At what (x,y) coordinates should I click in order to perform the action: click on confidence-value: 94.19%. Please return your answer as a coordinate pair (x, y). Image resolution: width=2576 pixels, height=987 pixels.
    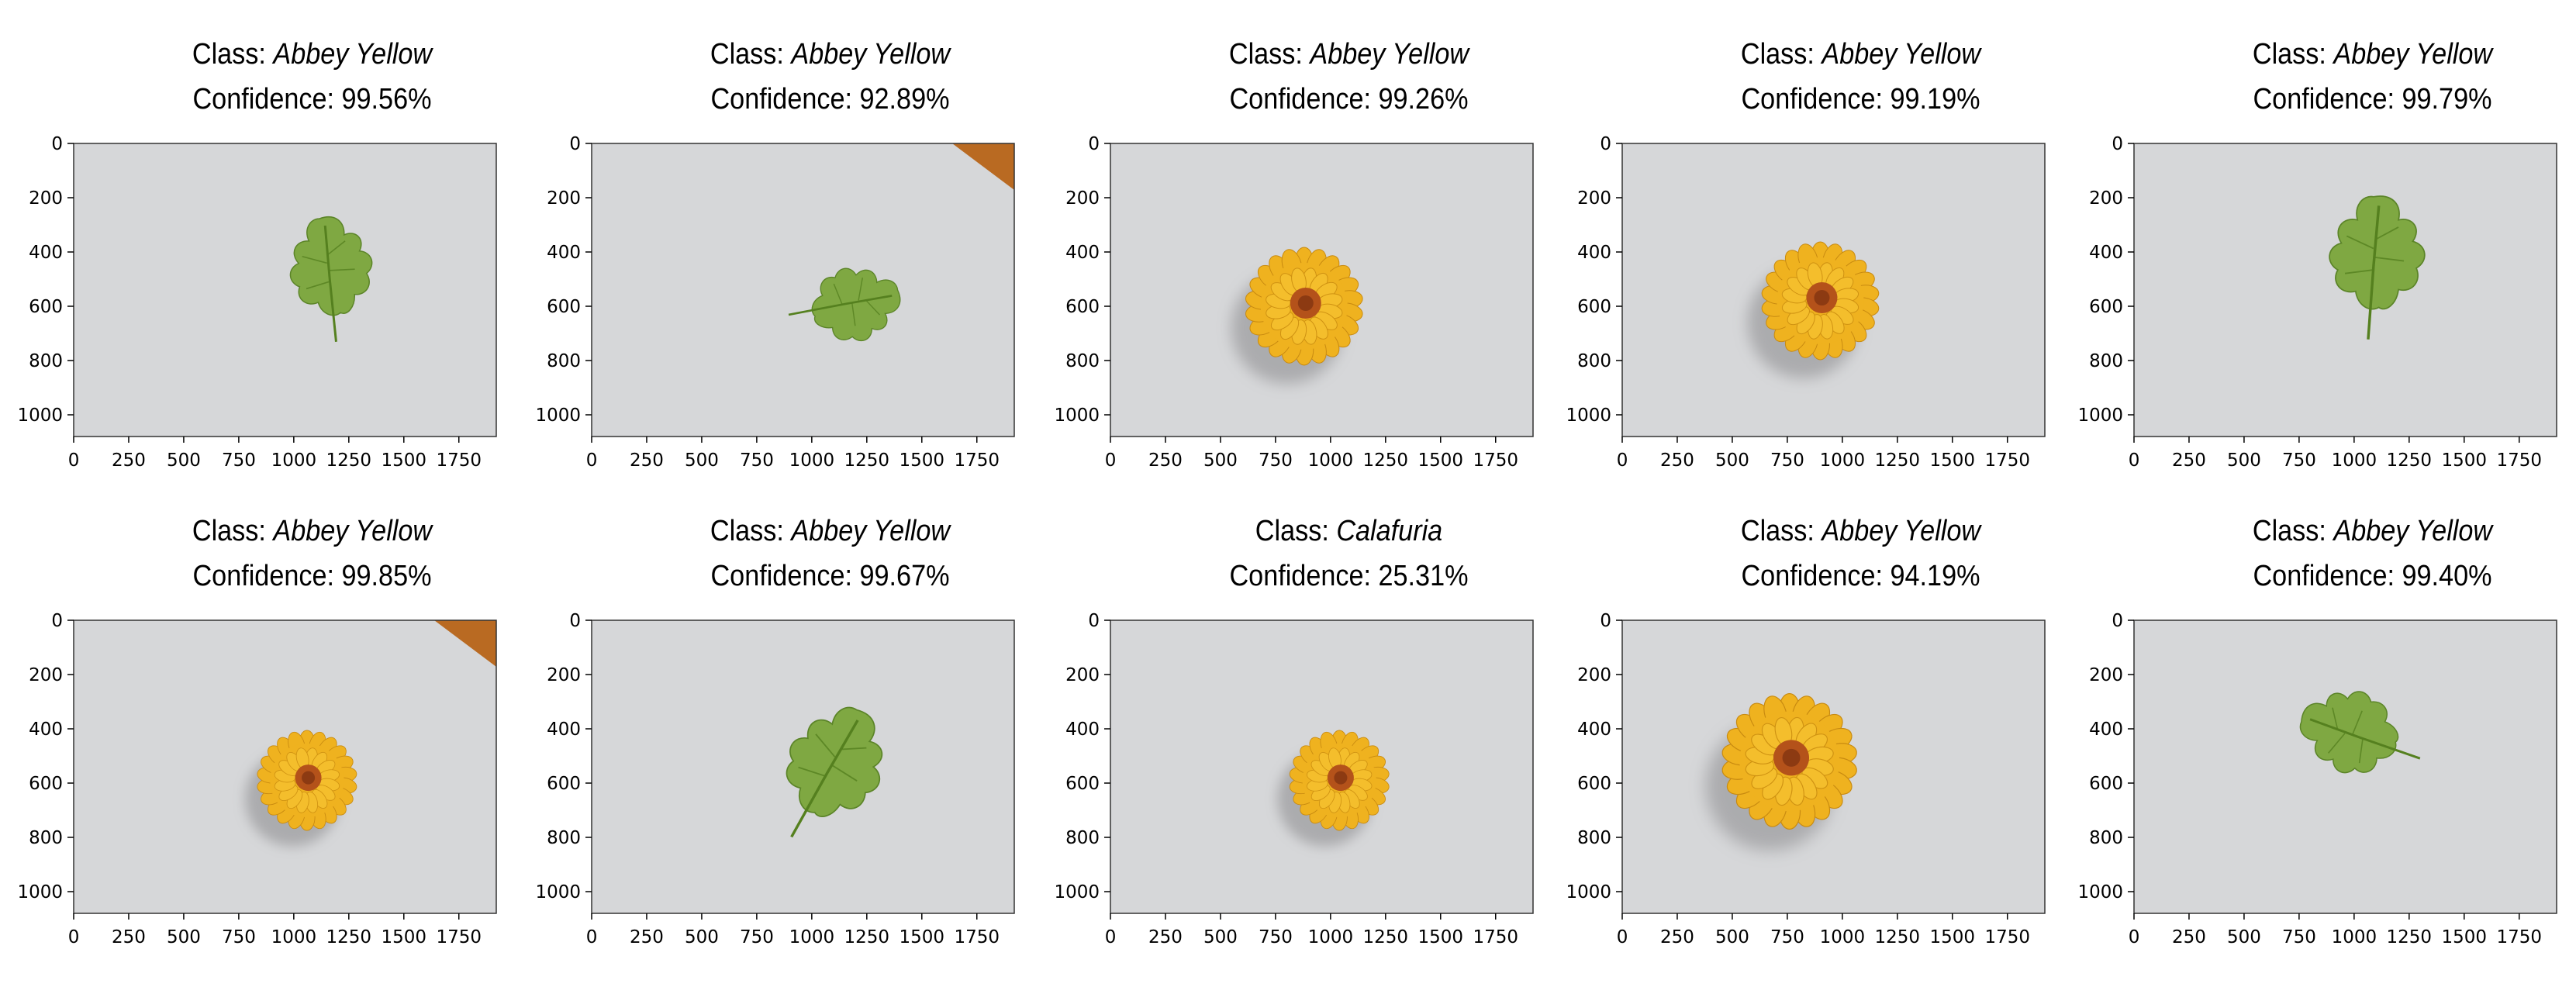
    Looking at the image, I should click on (1935, 576).